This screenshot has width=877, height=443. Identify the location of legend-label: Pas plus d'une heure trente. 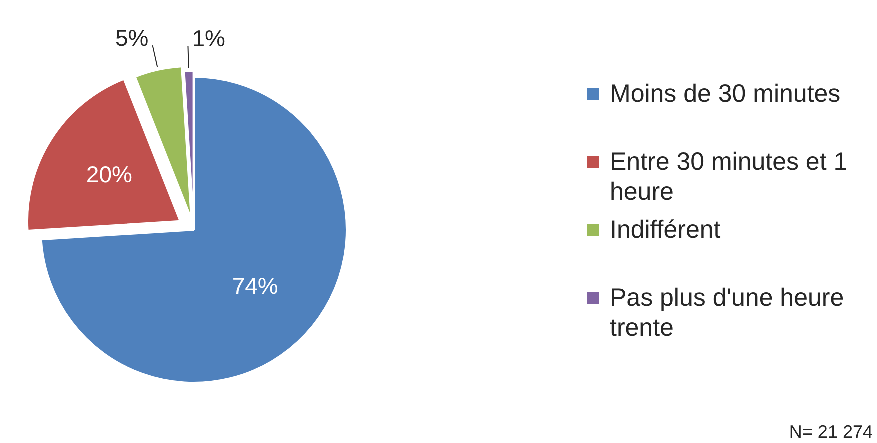
(728, 313).